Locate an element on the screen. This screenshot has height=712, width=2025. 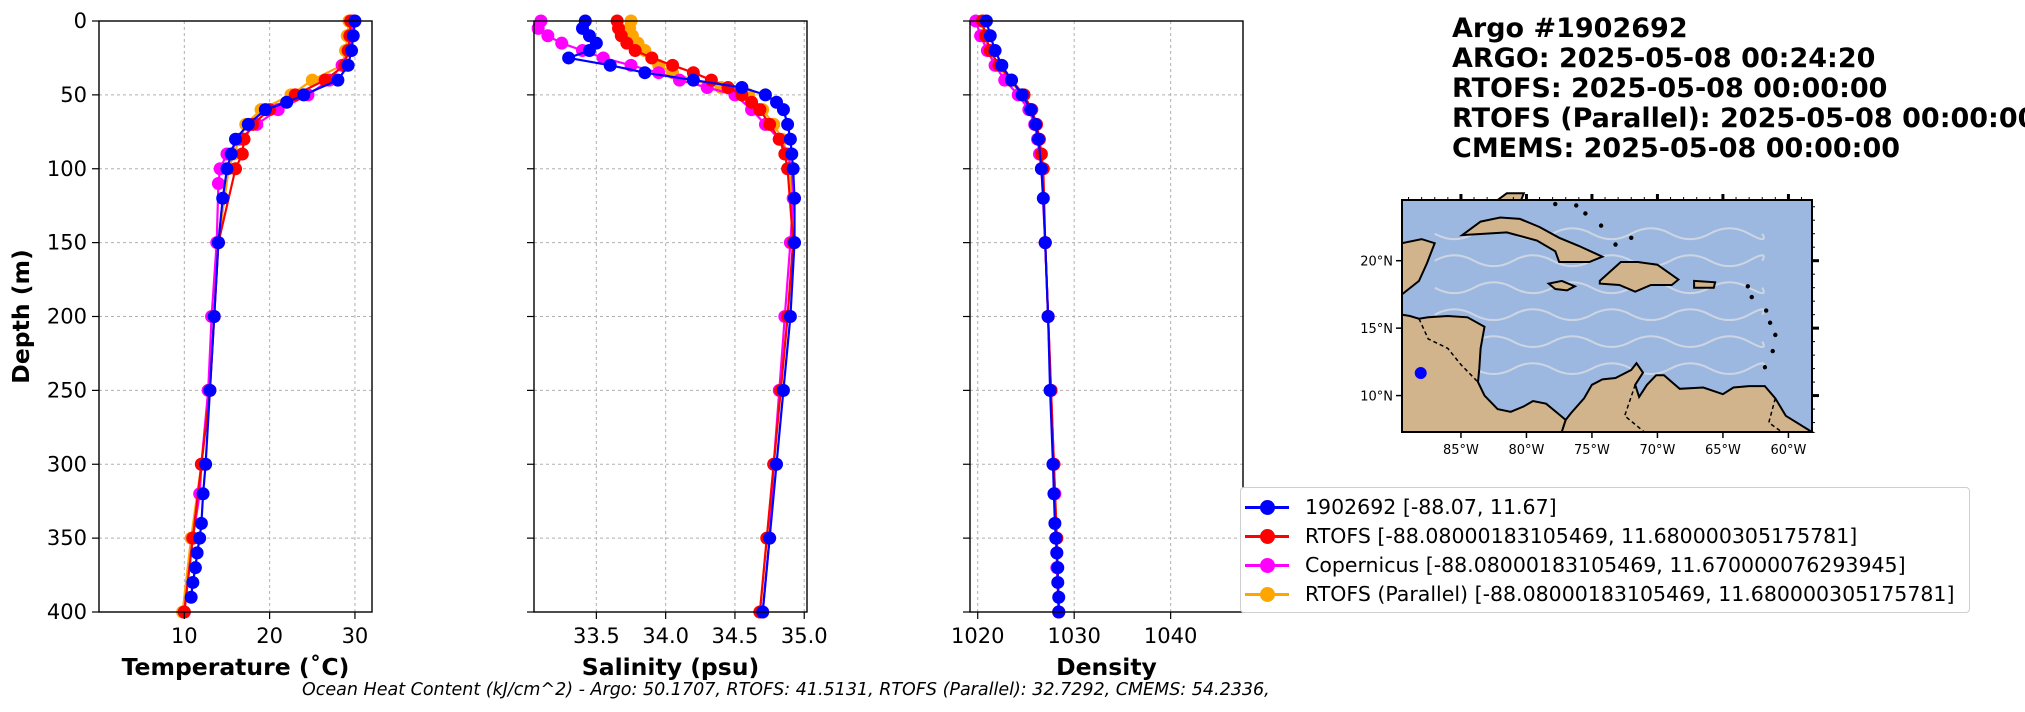
y-tick-label: 350 is located at coordinates (67, 538).